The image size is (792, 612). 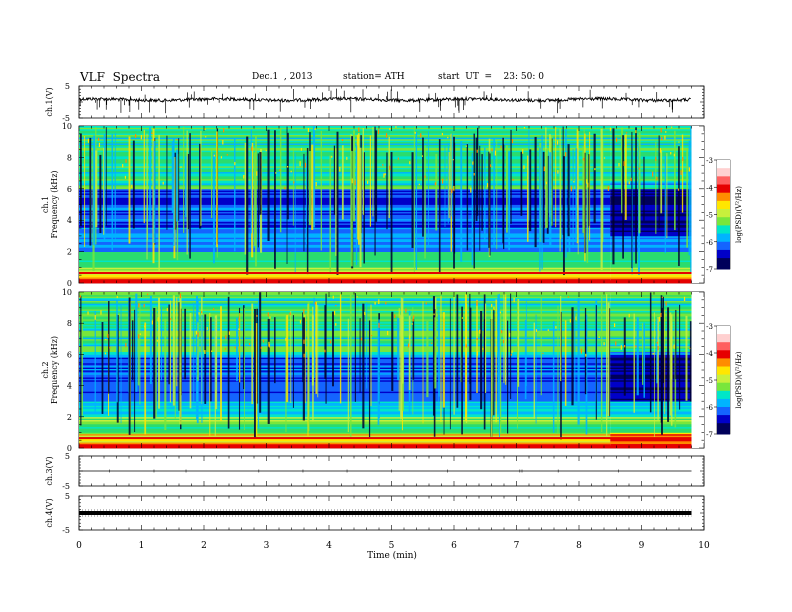 What do you see at coordinates (67, 292) in the screenshot?
I see `y-tick-label: 10` at bounding box center [67, 292].